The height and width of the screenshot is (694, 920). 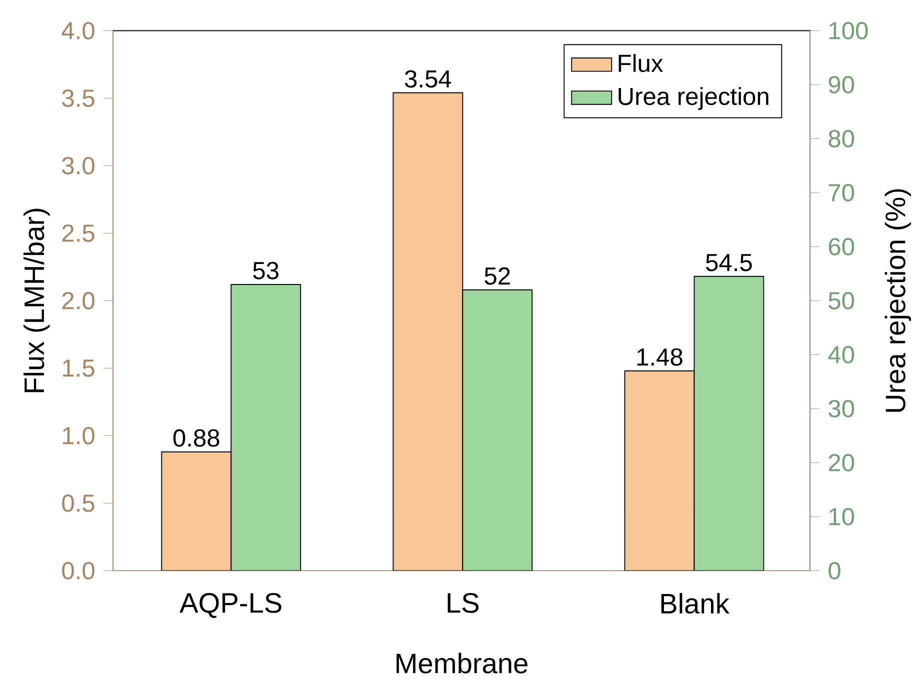 I want to click on y2-tick-label: 50, so click(x=841, y=301).